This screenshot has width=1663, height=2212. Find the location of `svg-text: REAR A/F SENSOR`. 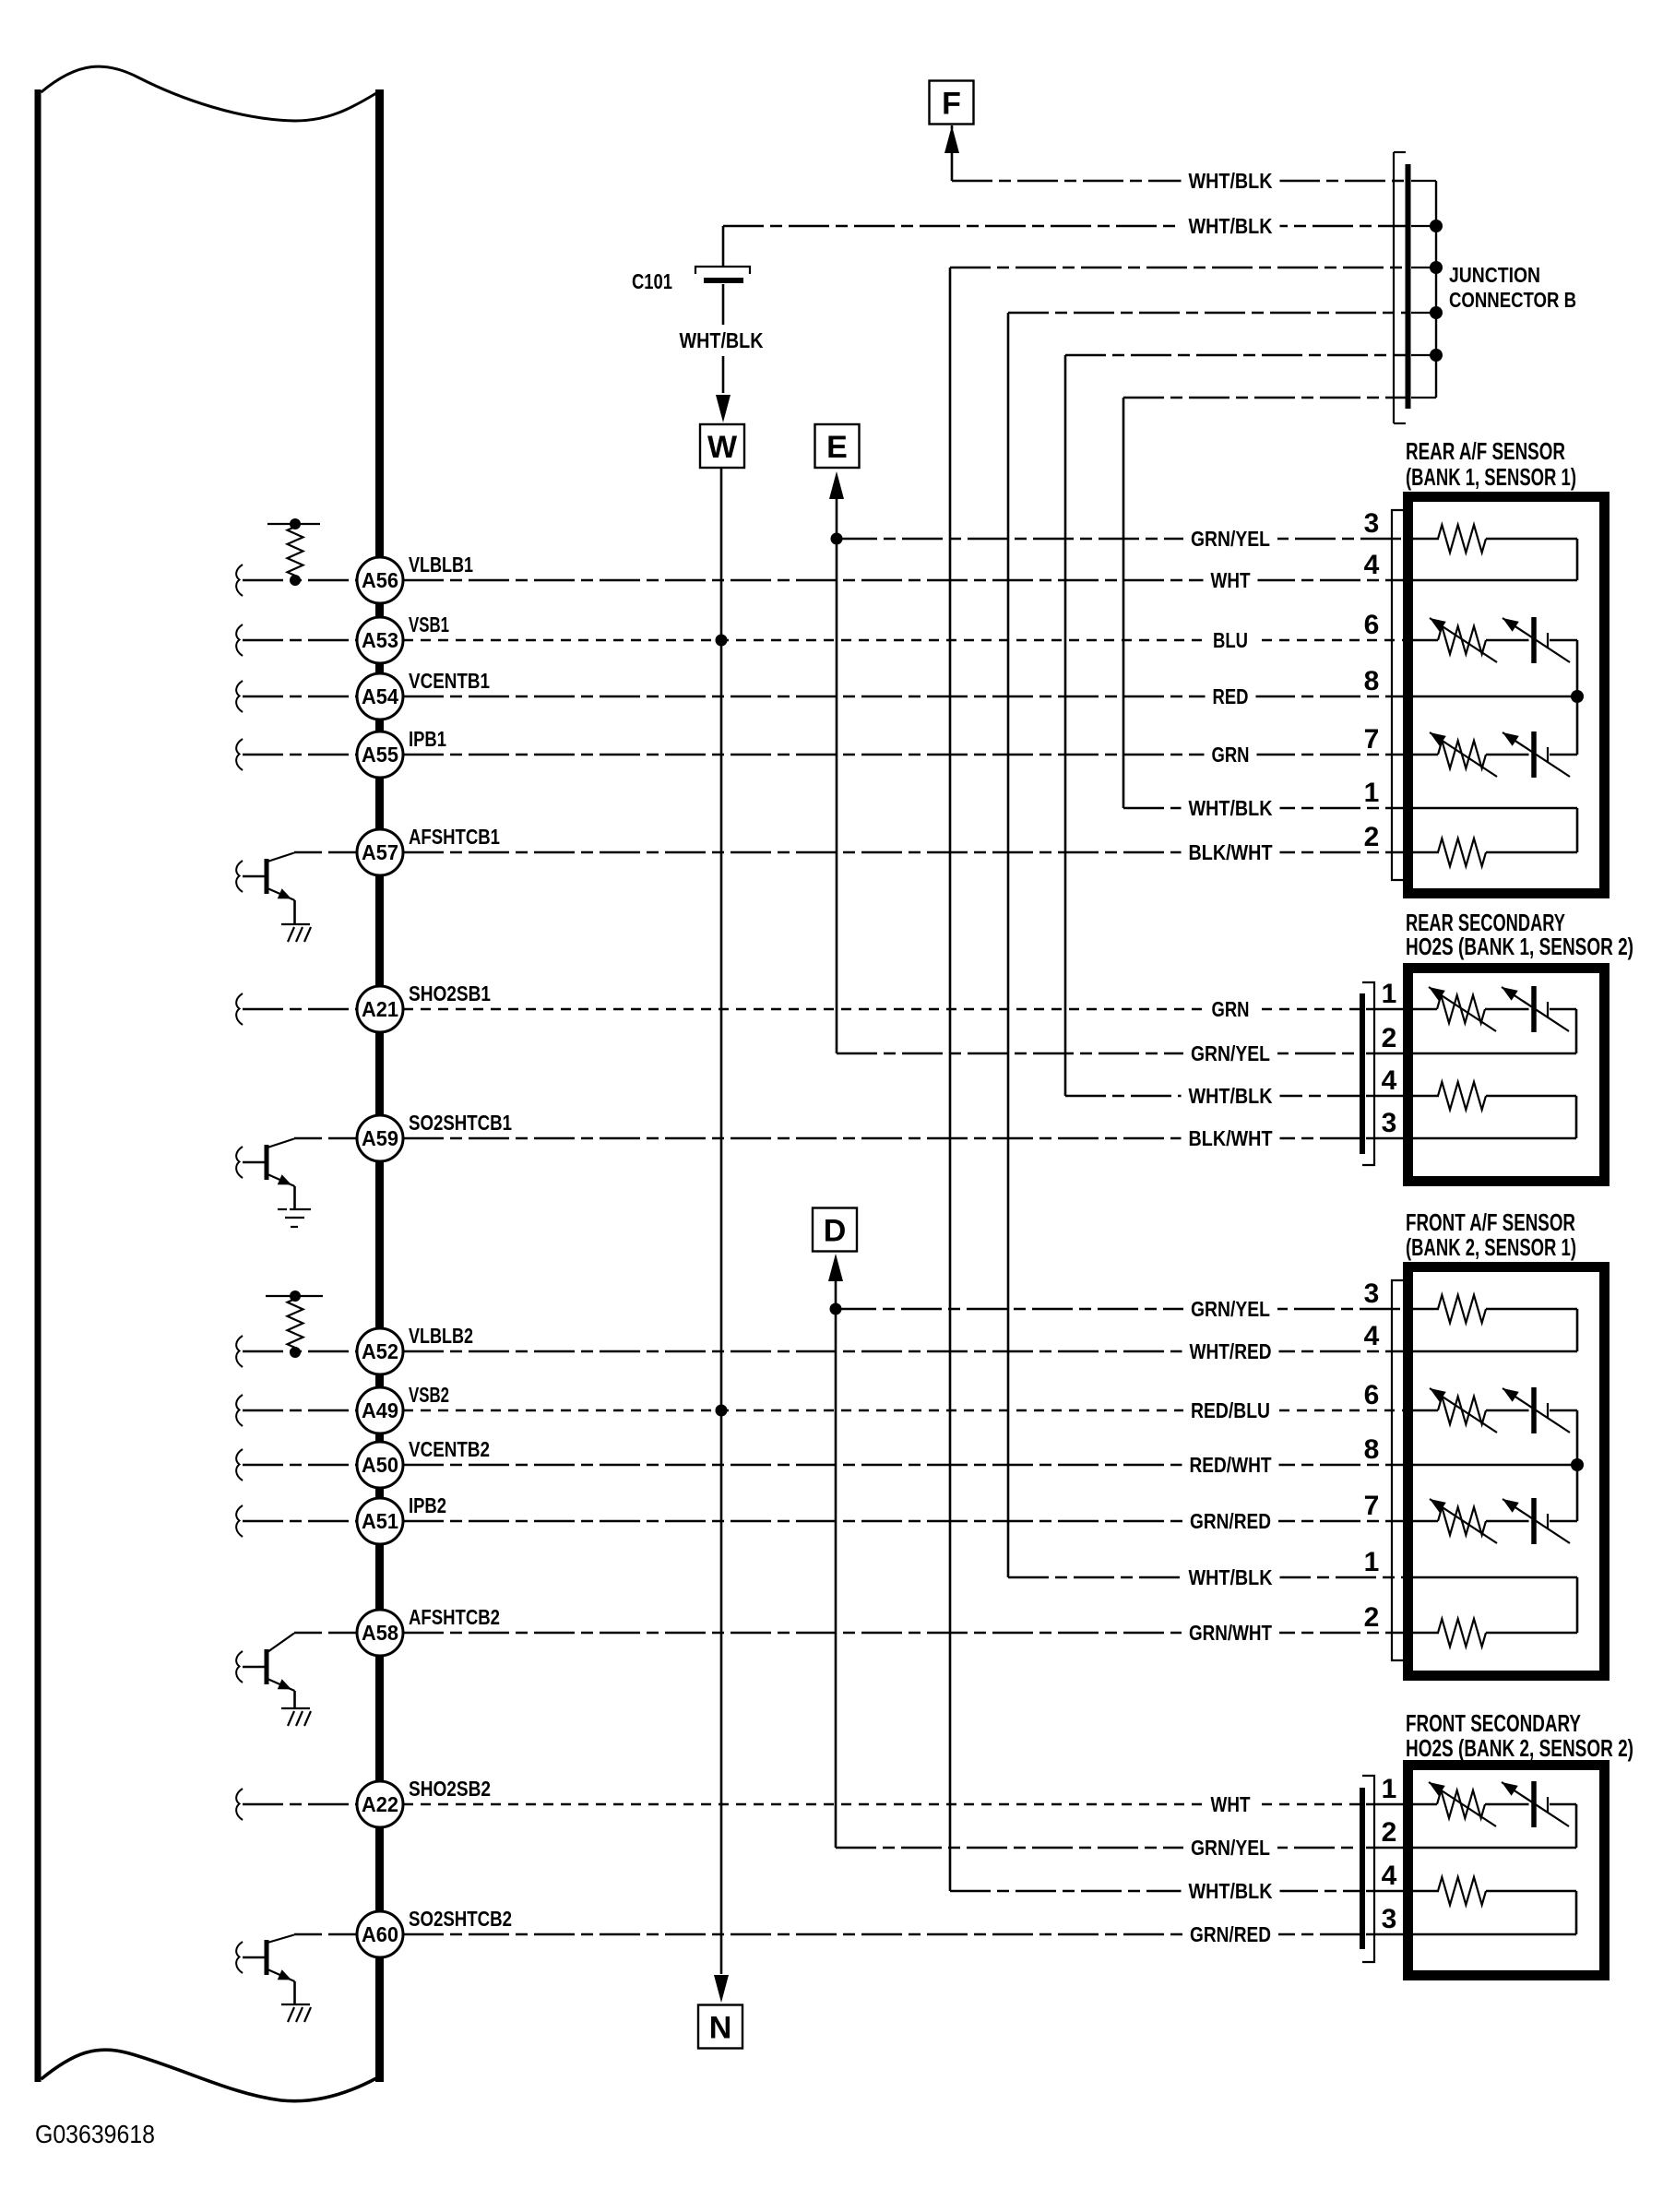

svg-text: REAR A/F SENSOR is located at coordinates (1485, 451).